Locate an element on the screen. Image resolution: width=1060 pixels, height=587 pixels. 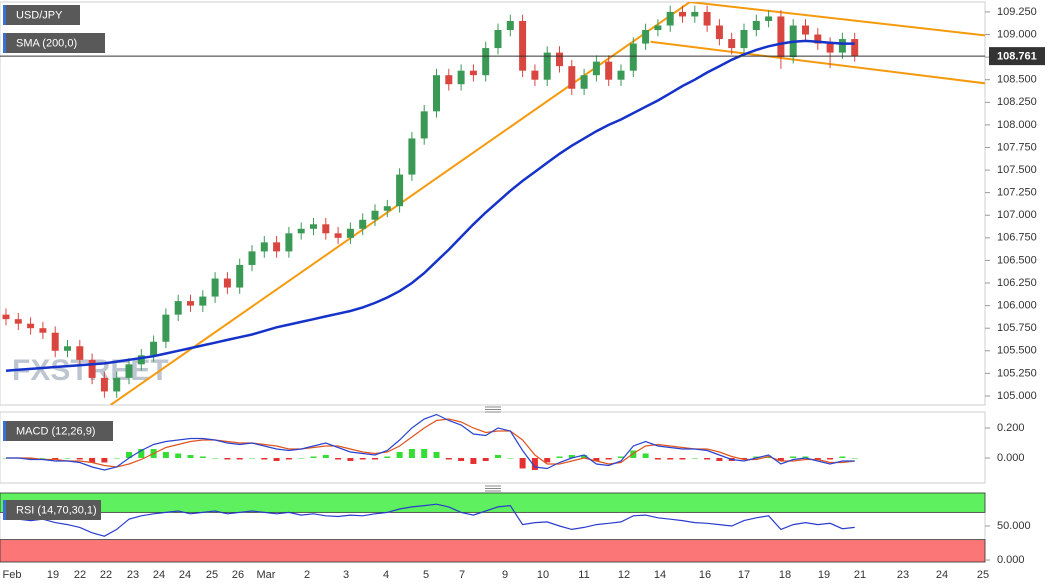
y-tick-label: 107.000 is located at coordinates (1017, 215).